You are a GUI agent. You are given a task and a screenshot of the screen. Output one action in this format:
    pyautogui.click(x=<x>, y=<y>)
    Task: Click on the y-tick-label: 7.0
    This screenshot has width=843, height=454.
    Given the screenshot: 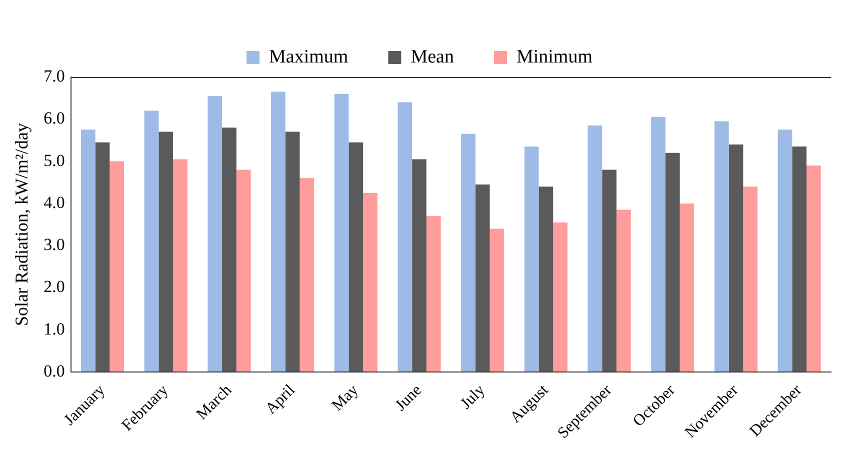 What is the action you would take?
    pyautogui.click(x=54, y=76)
    